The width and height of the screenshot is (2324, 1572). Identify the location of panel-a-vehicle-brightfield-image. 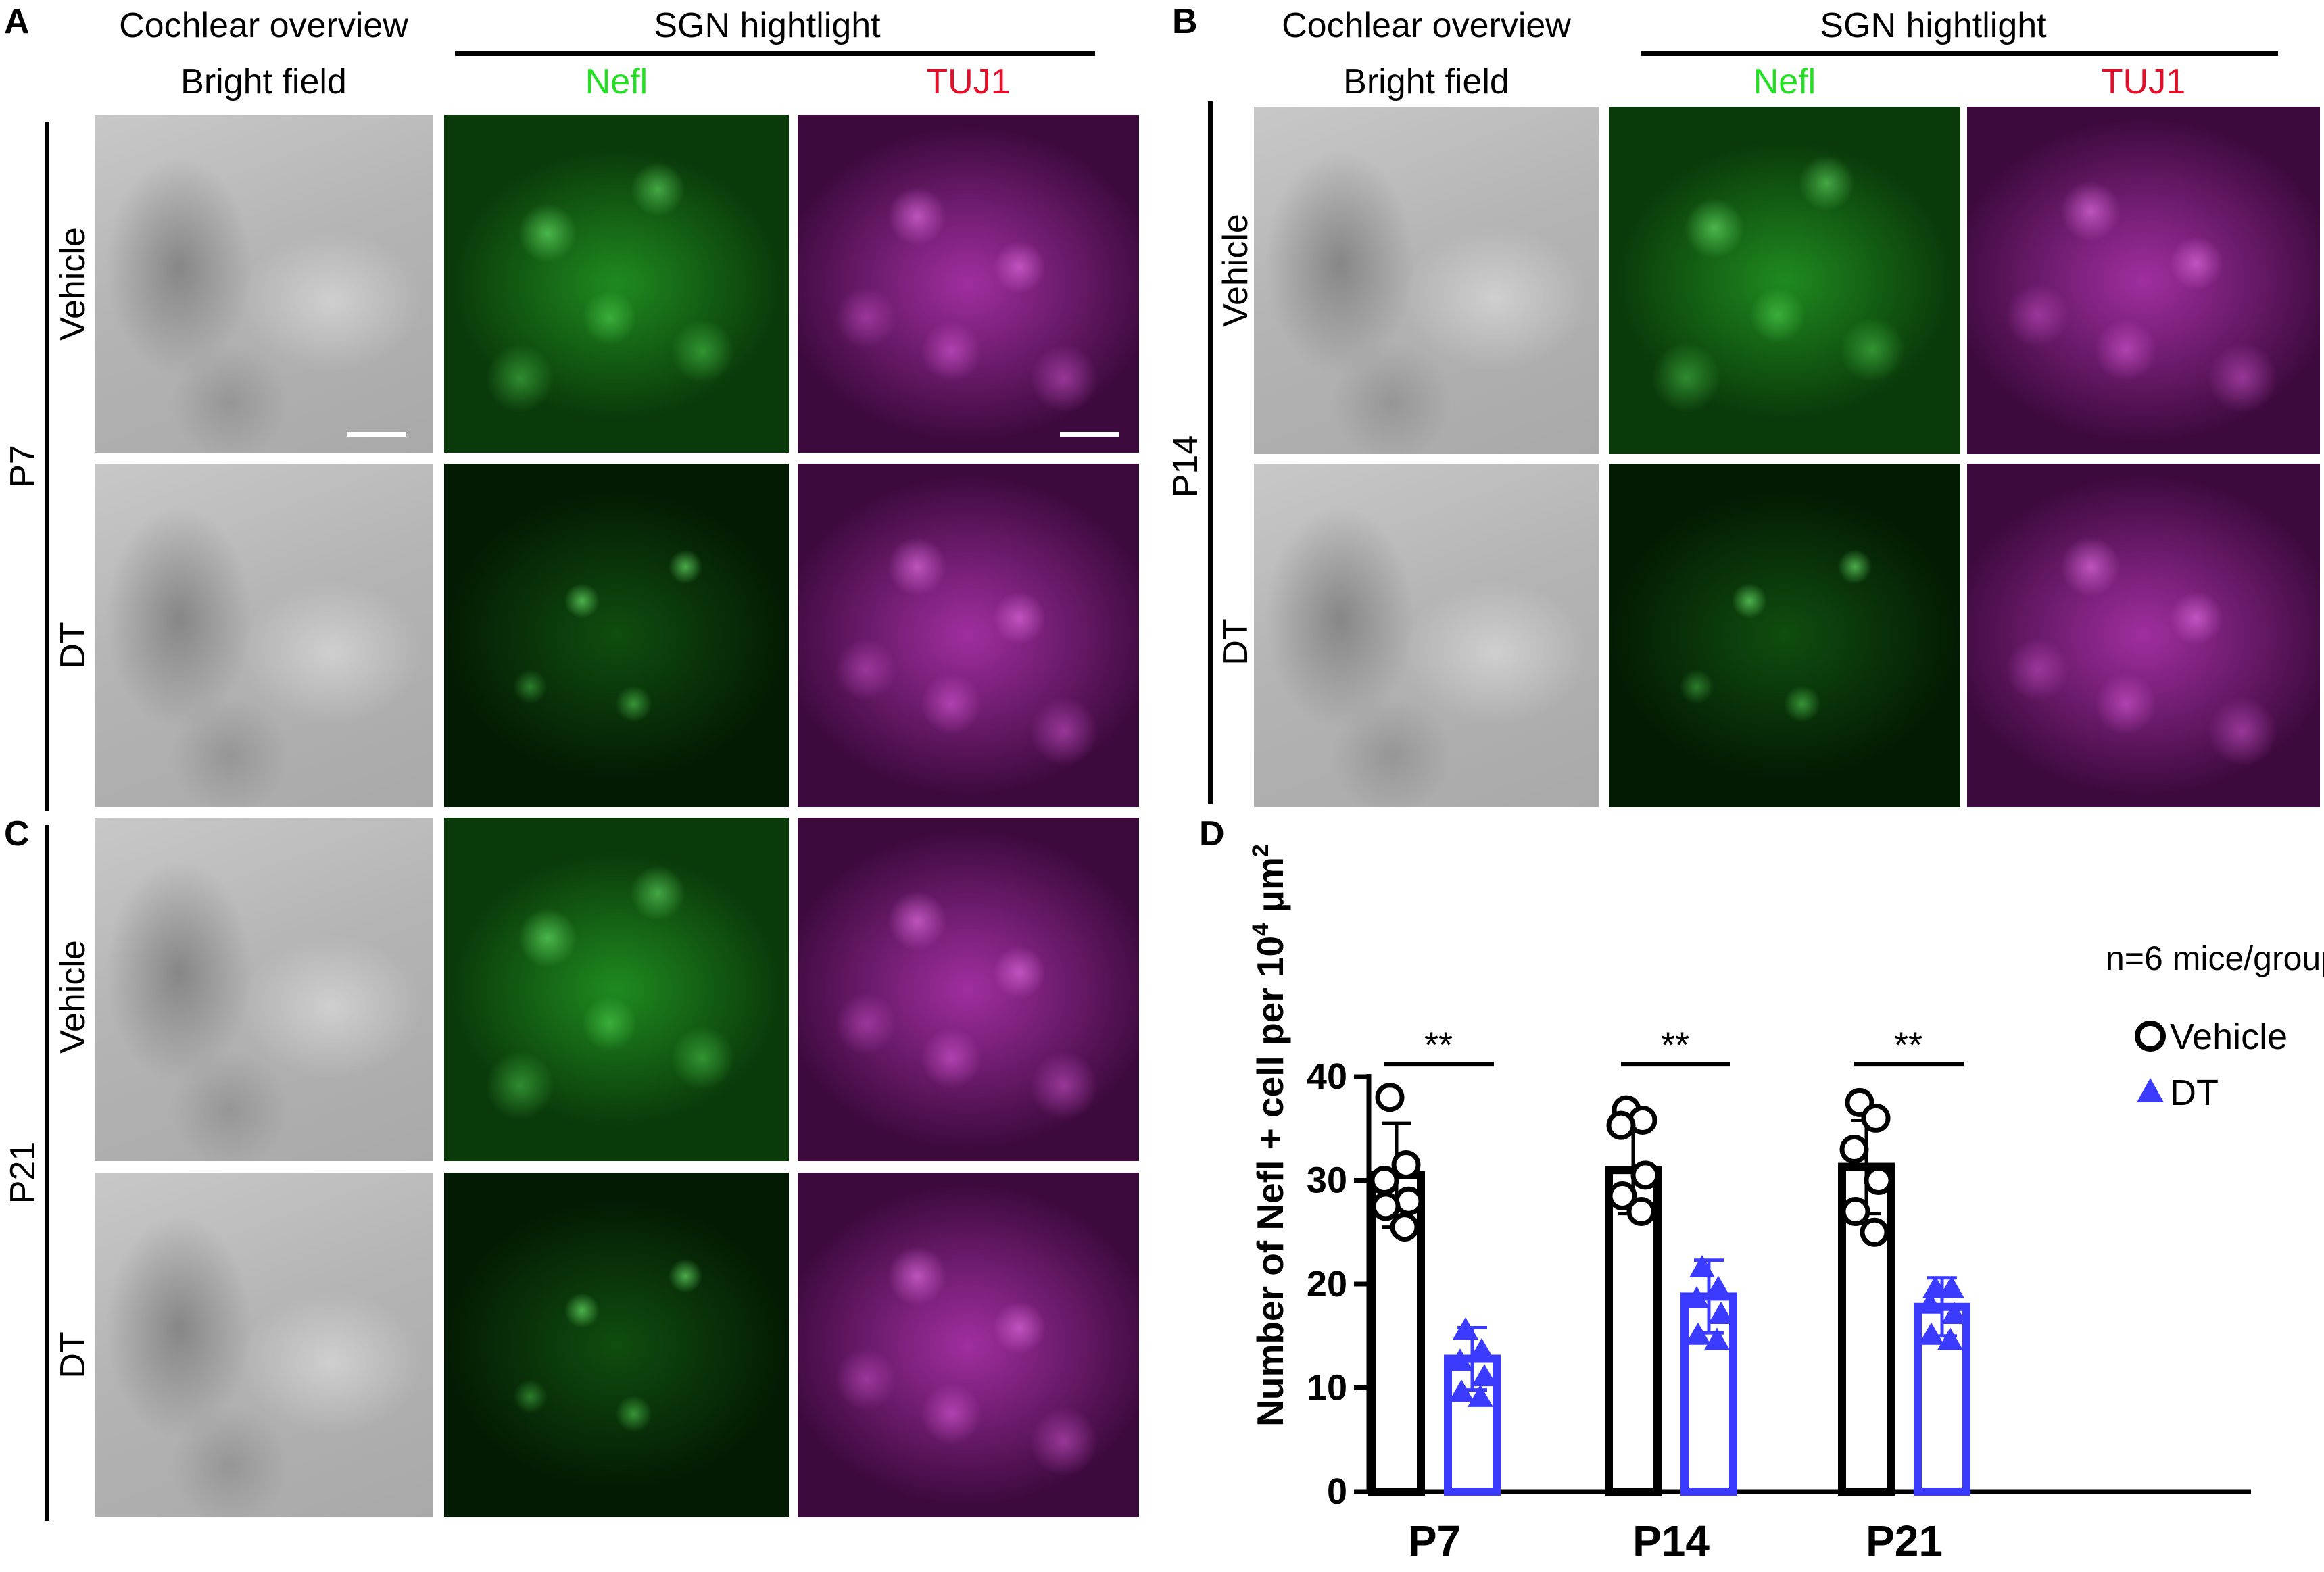
(264, 284).